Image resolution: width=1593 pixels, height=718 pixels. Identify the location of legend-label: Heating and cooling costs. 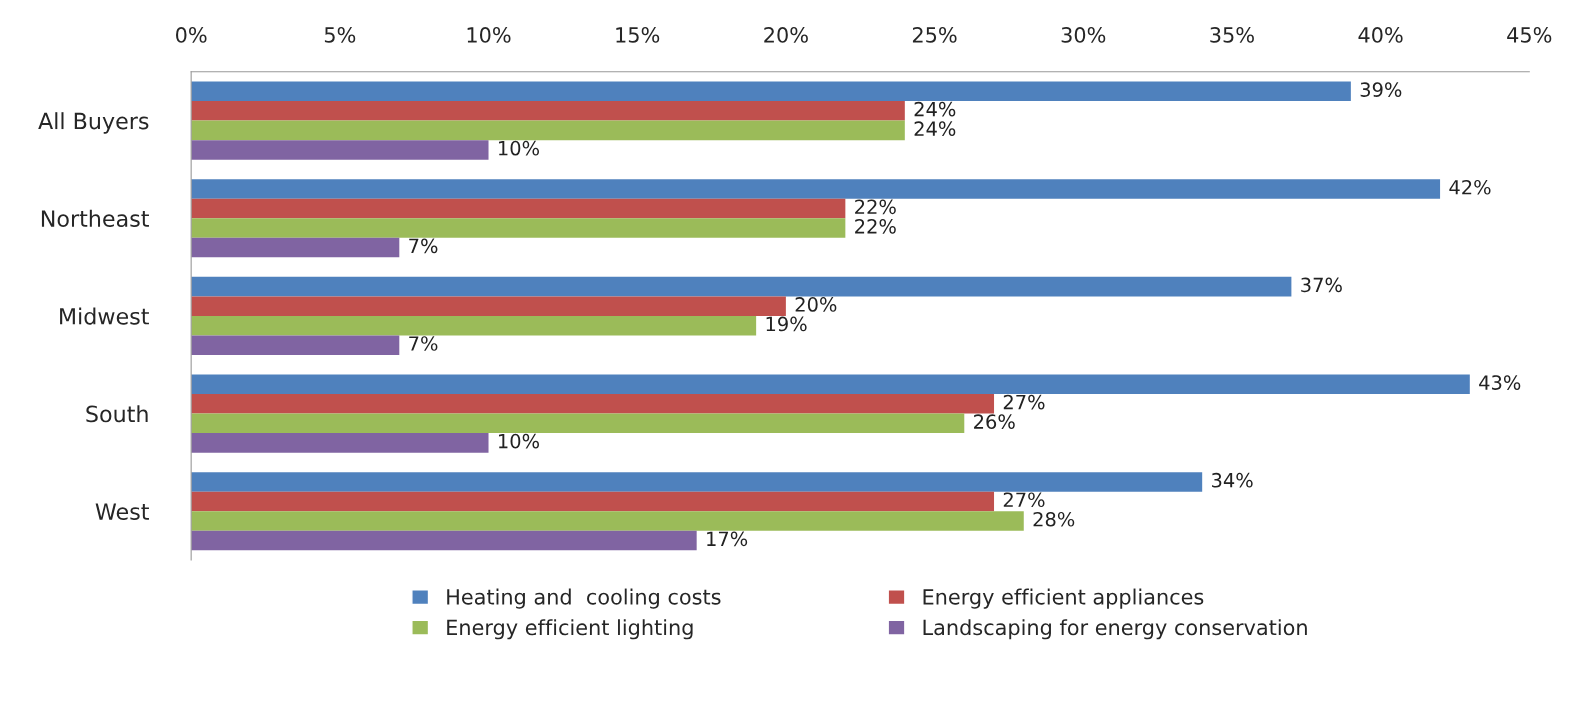
(584, 598).